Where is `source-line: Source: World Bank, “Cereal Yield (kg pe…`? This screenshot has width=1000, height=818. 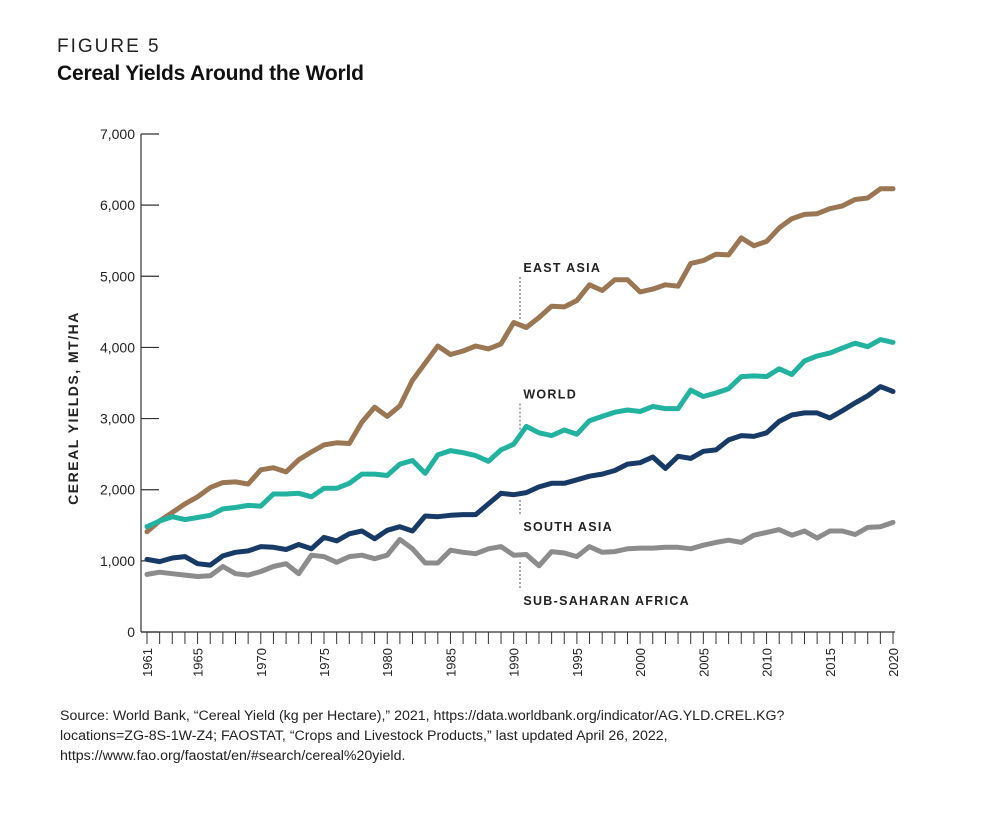
source-line: Source: World Bank, “Cereal Yield (kg pe… is located at coordinates (422, 716).